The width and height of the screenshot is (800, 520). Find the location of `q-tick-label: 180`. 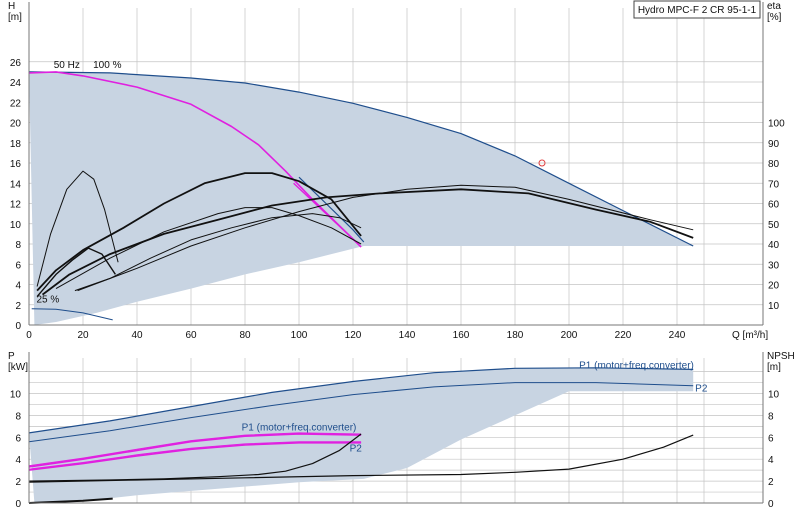

q-tick-label: 180 is located at coordinates (515, 335).